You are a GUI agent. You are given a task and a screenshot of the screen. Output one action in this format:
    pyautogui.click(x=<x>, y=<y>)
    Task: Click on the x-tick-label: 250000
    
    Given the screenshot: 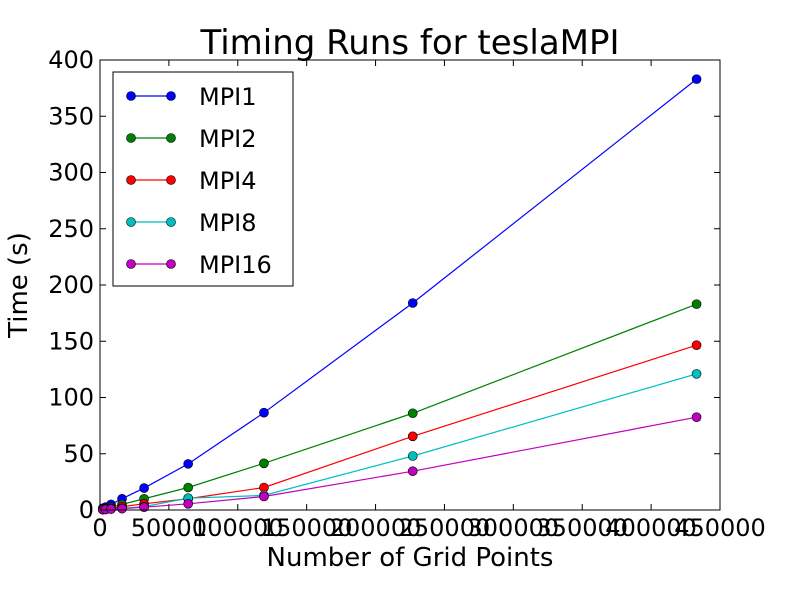 What is the action you would take?
    pyautogui.click(x=445, y=528)
    